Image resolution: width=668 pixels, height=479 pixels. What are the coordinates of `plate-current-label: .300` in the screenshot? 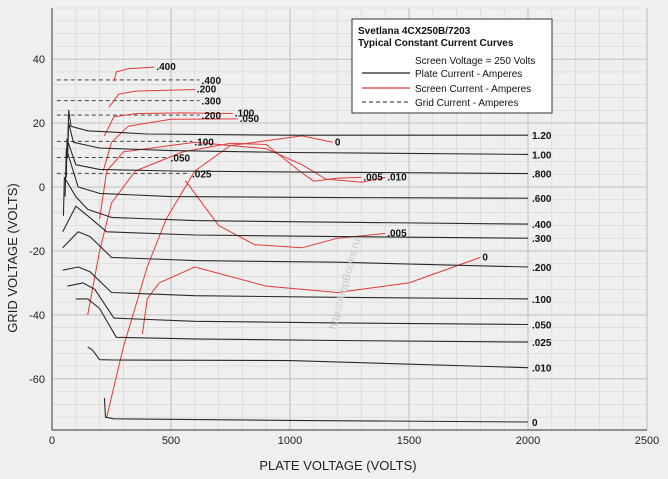 It's located at (542, 239).